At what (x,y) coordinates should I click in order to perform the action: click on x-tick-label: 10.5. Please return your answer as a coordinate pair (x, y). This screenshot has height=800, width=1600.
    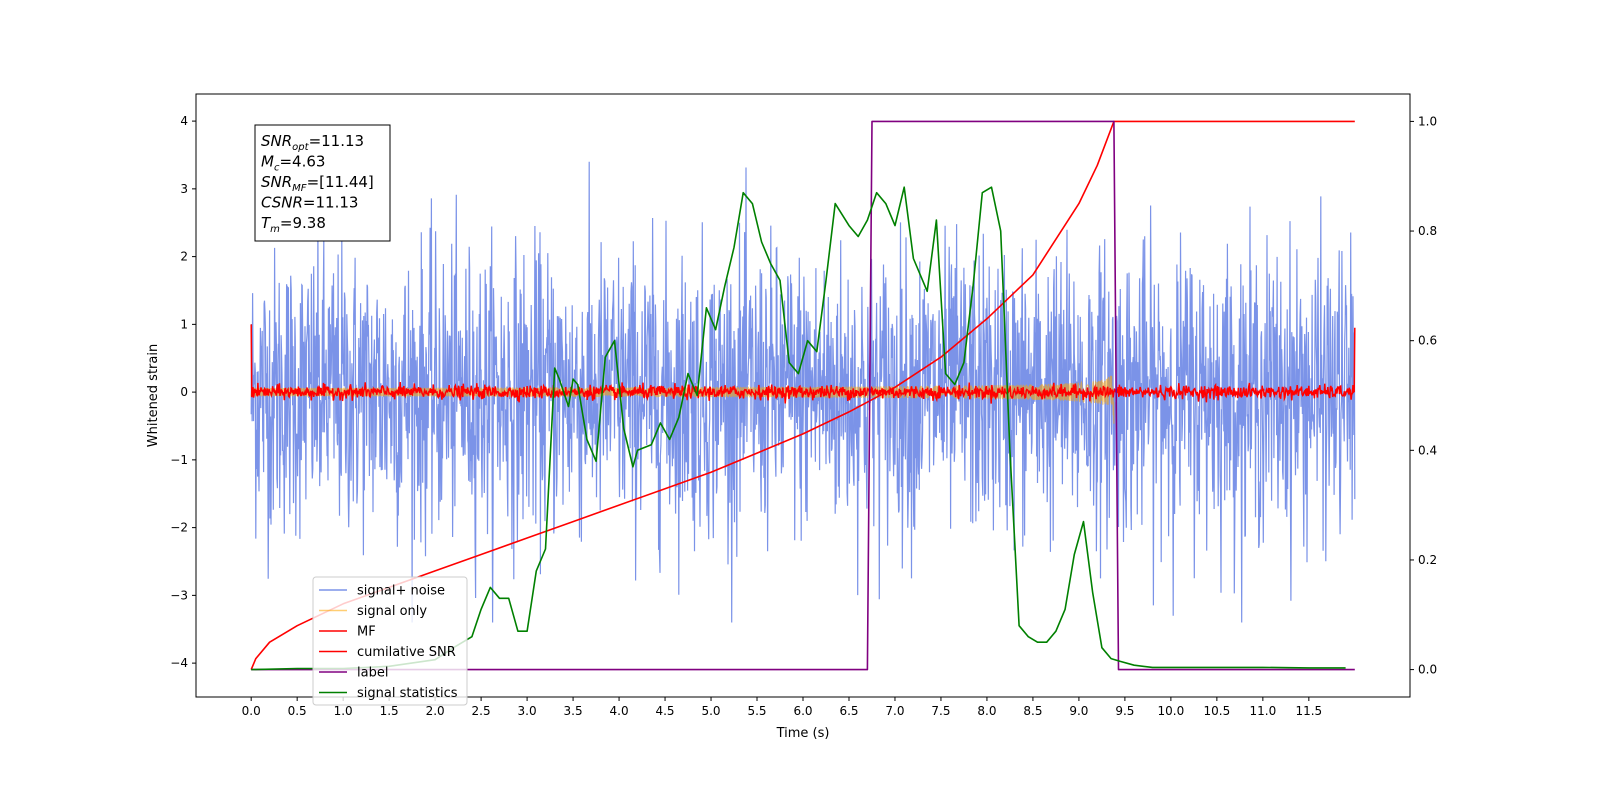
    Looking at the image, I should click on (1217, 711).